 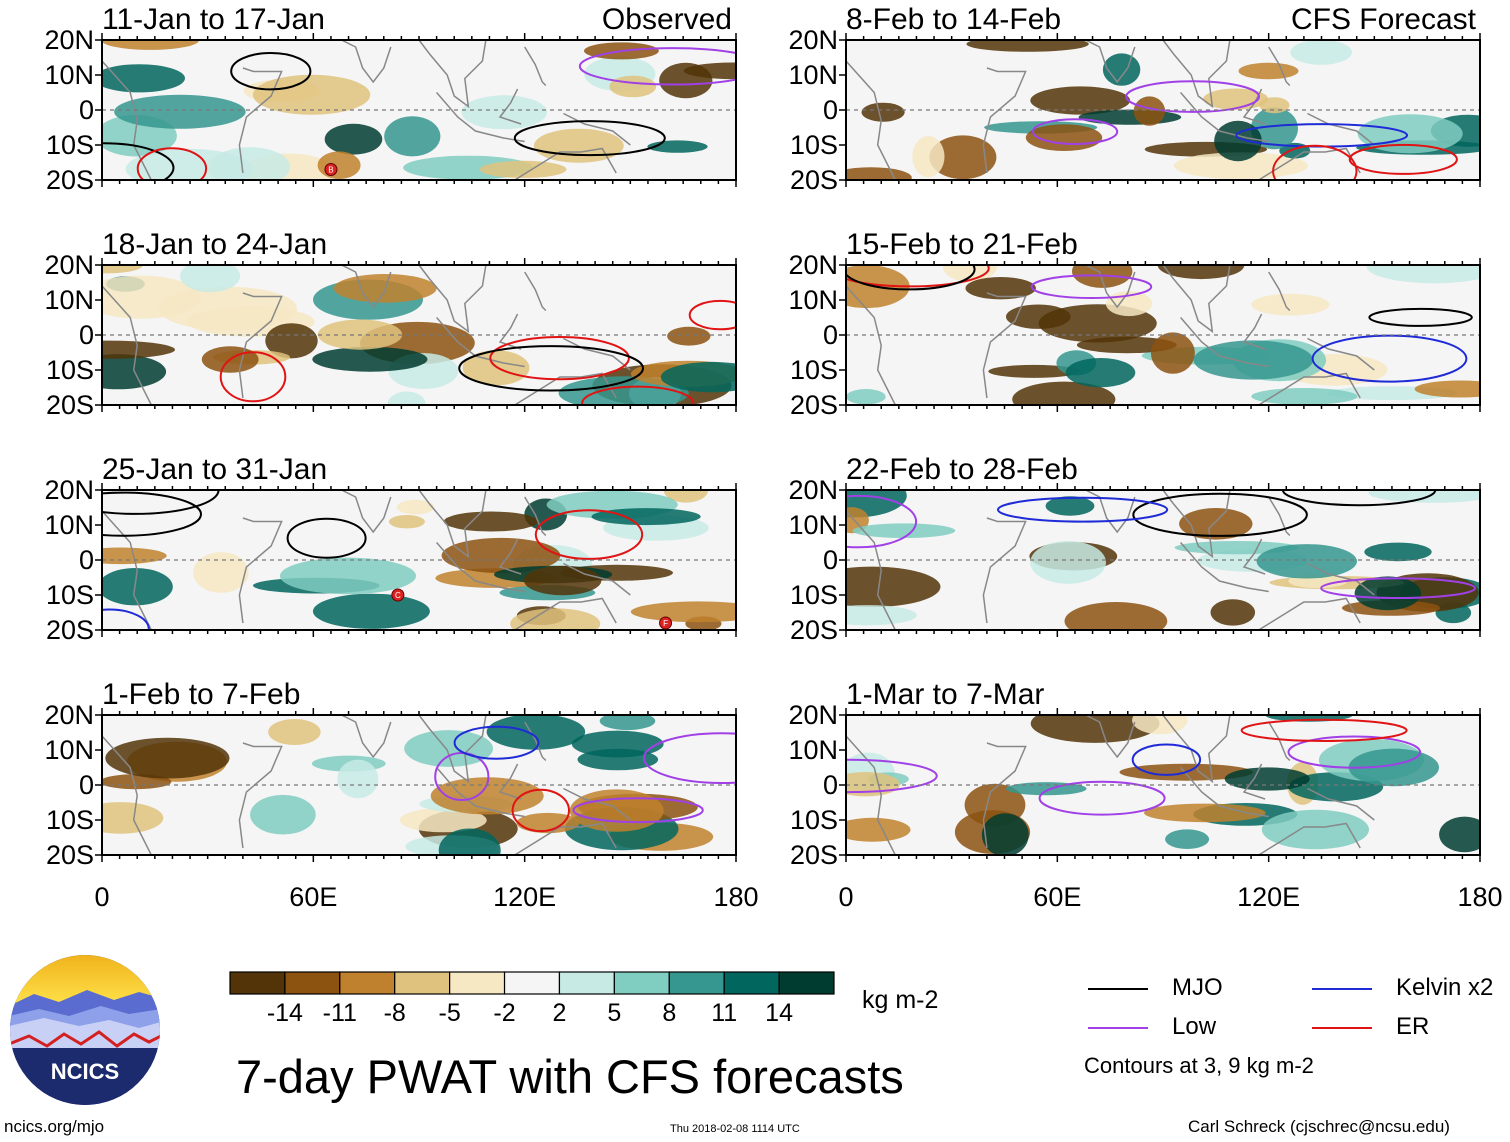 I want to click on storm-marker-label: F, so click(x=665, y=623).